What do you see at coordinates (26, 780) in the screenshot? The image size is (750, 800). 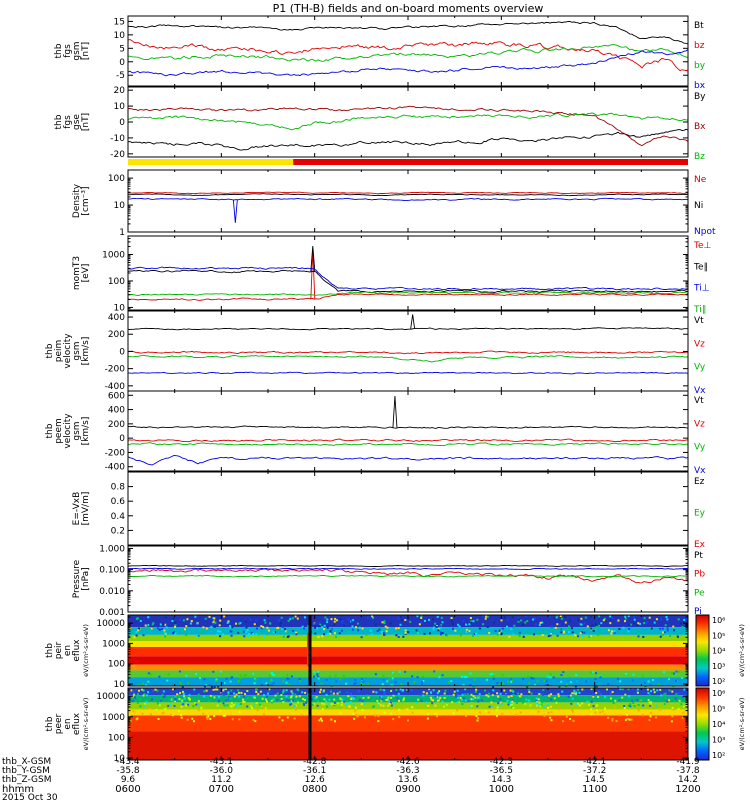 I see `footer-row-label: thb_Z-GSM` at bounding box center [26, 780].